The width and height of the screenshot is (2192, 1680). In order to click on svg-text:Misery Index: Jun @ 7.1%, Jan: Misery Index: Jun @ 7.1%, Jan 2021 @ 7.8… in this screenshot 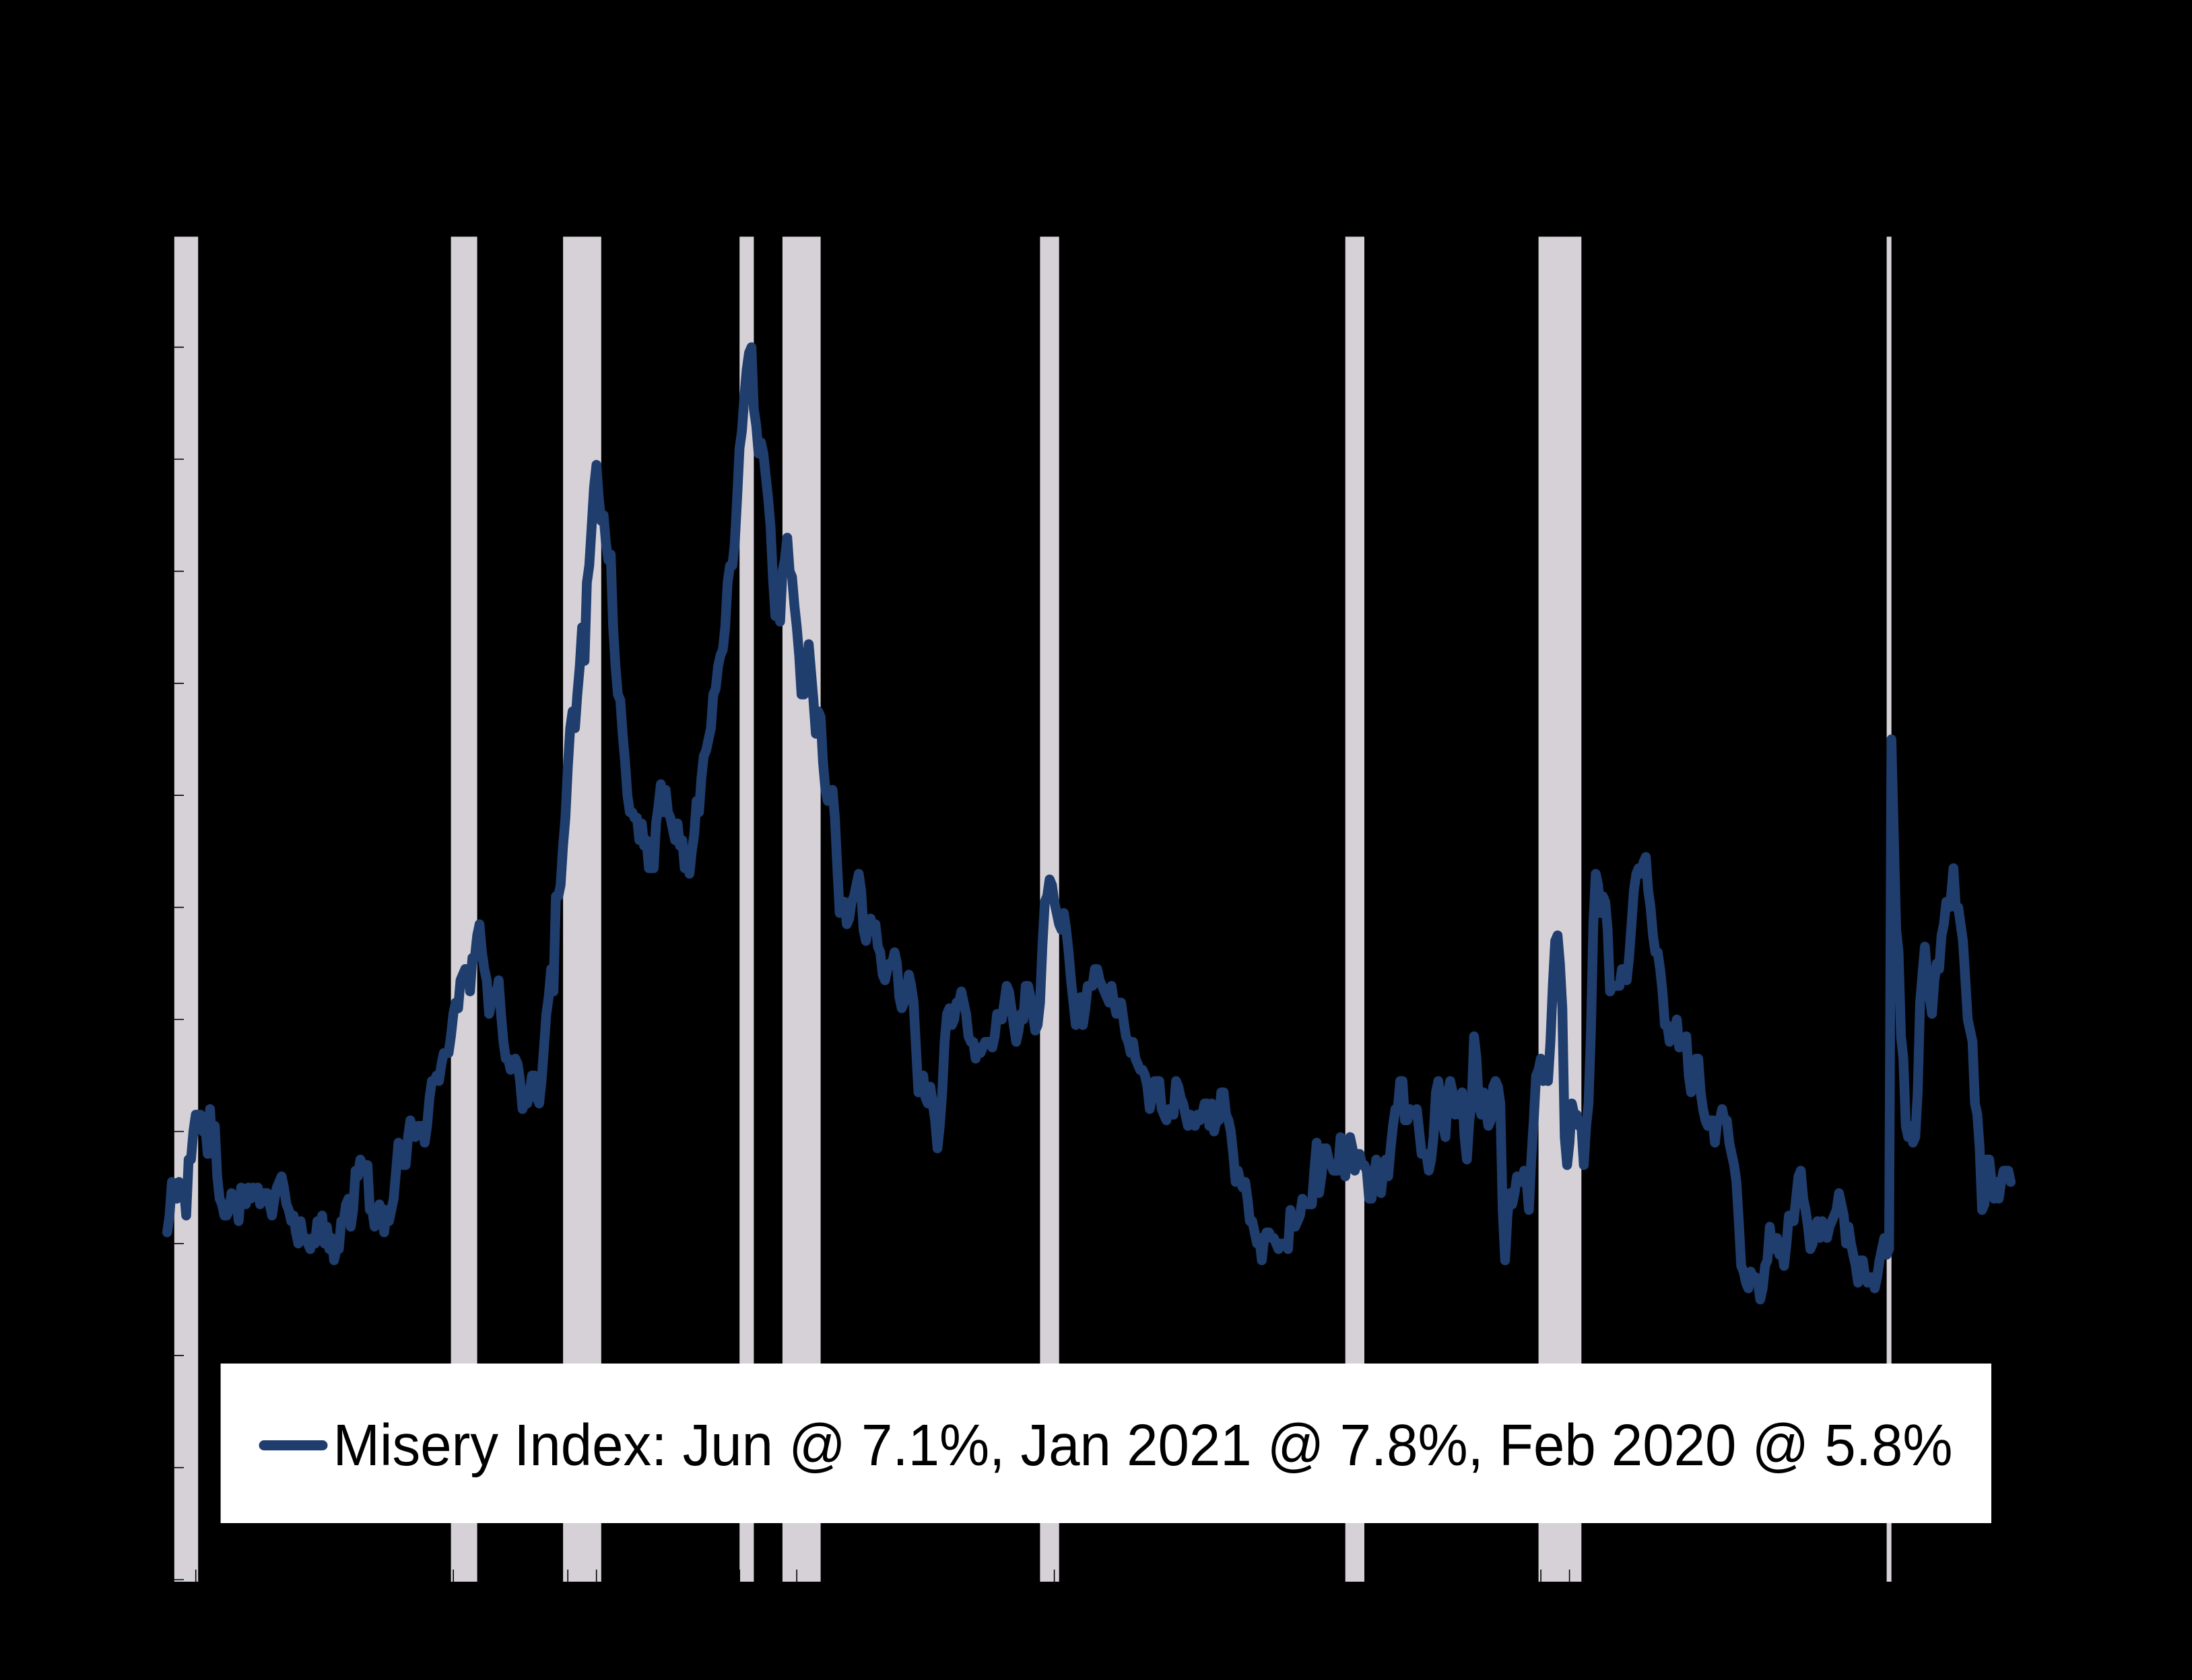, I will do `click(1143, 1446)`.